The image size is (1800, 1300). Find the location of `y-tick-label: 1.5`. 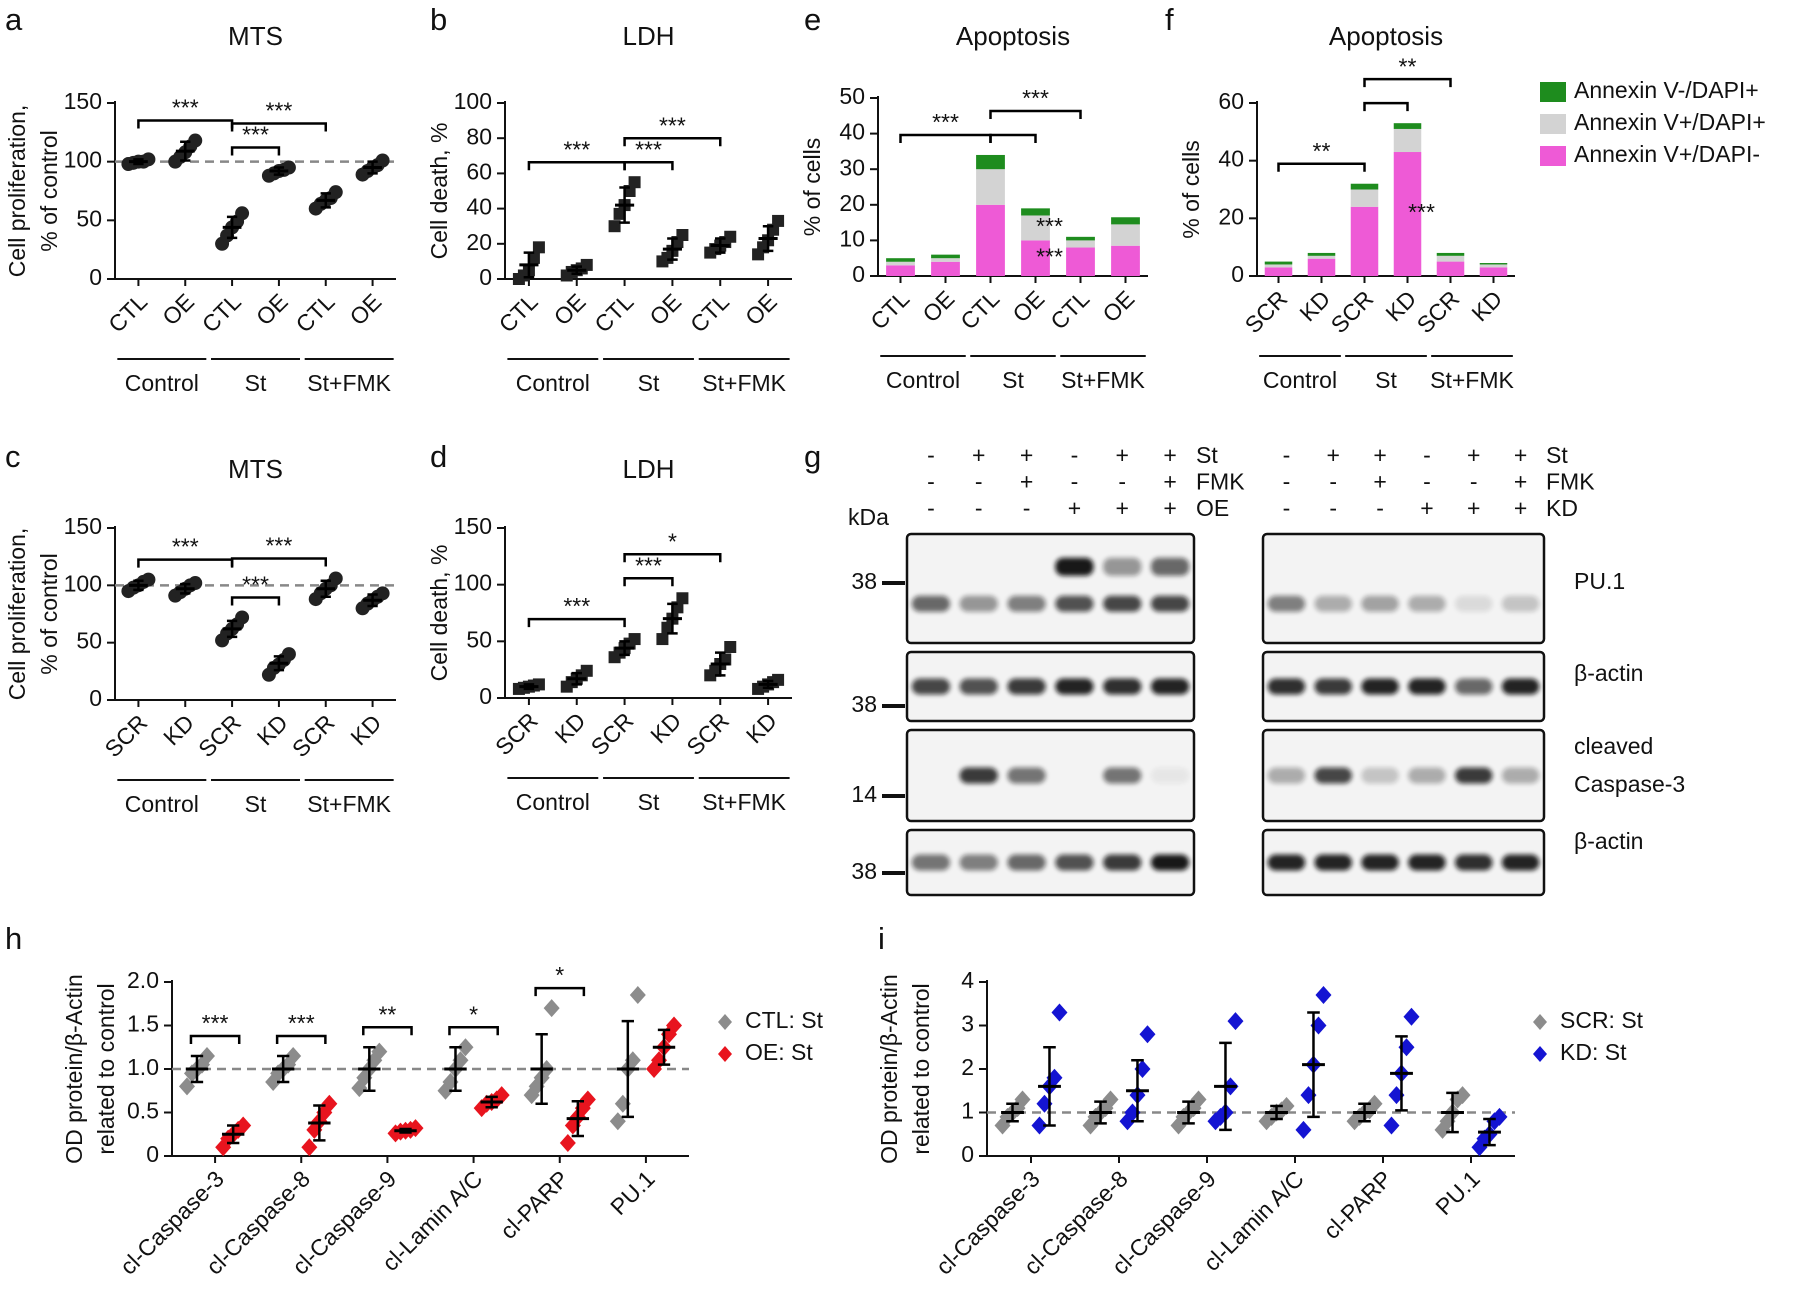

y-tick-label: 1.5 is located at coordinates (143, 1024).